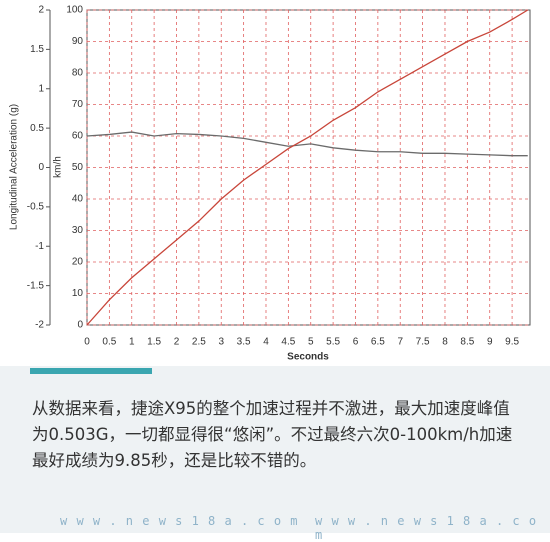  What do you see at coordinates (14, 167) in the screenshot?
I see `y-axis-title: Longitudinal Acceleration (g)` at bounding box center [14, 167].